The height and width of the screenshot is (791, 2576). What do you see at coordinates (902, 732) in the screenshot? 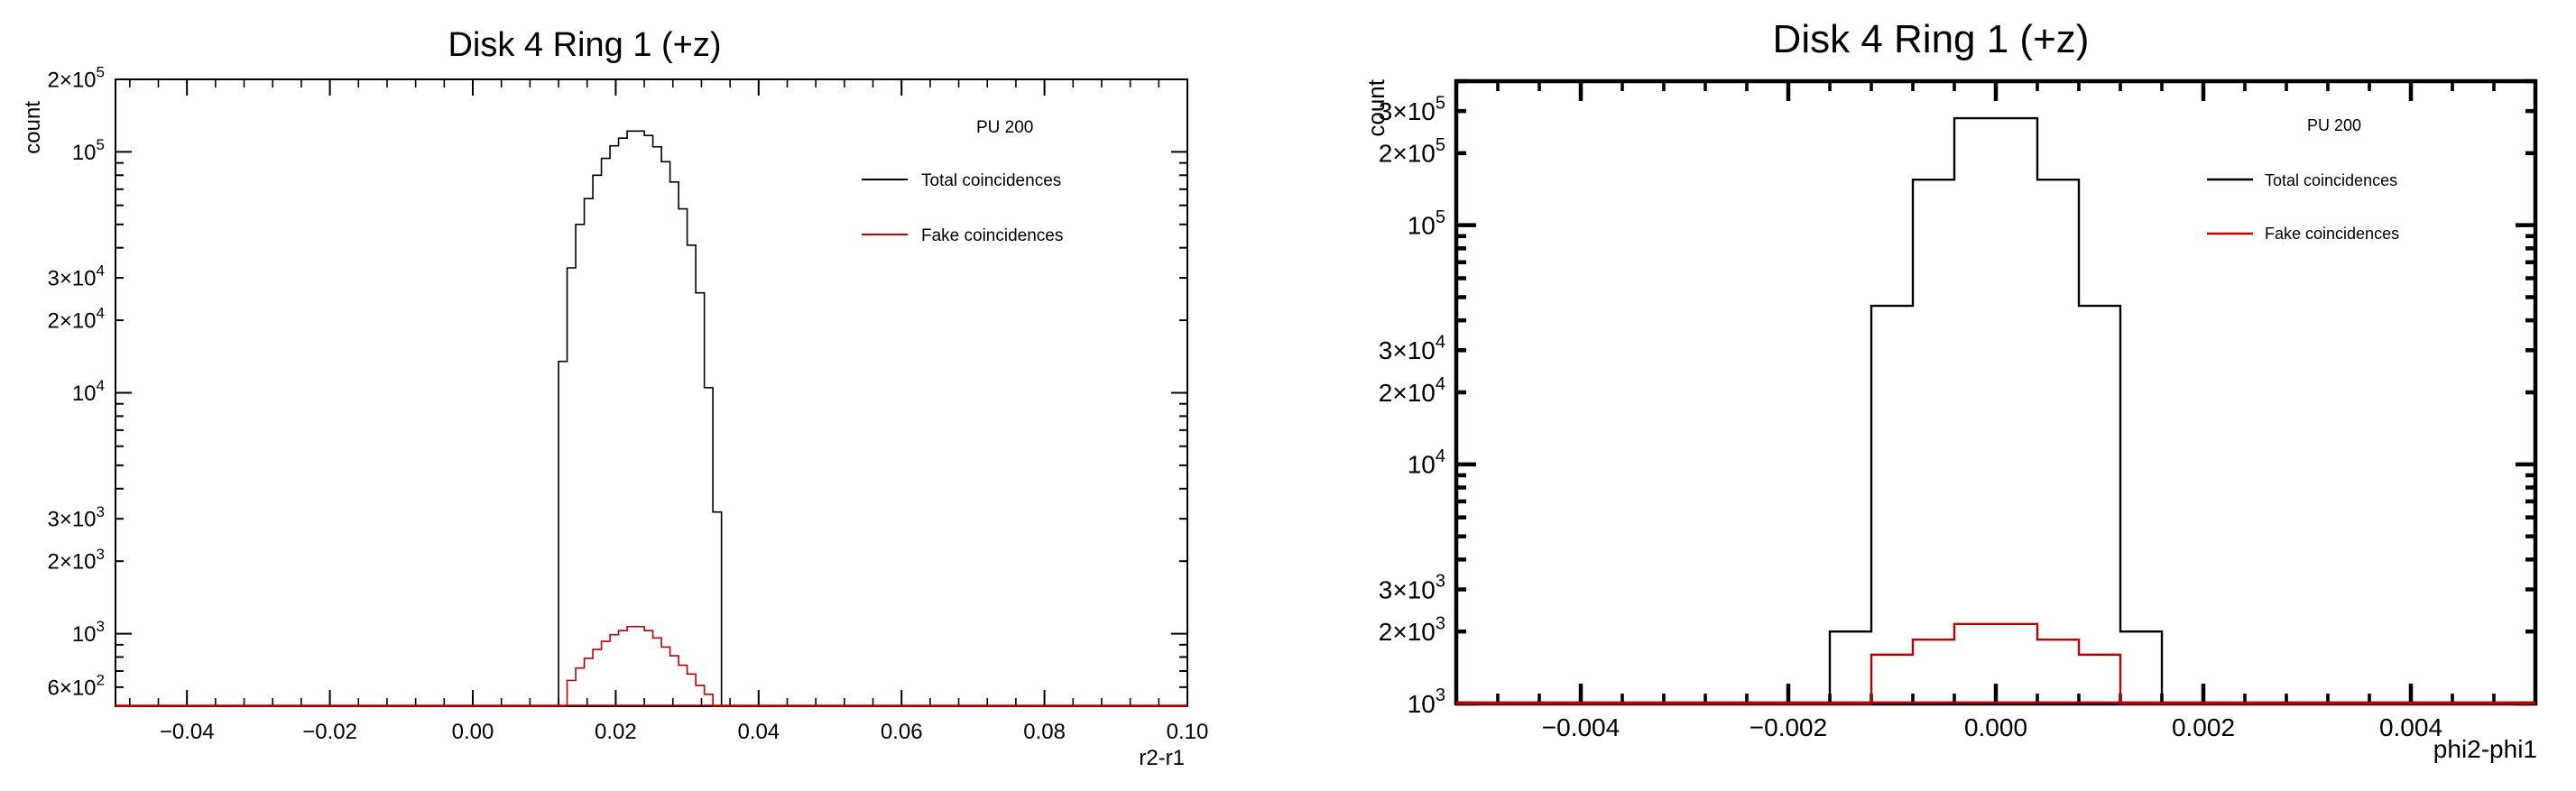
I see `x-tick-label: 0.06` at bounding box center [902, 732].